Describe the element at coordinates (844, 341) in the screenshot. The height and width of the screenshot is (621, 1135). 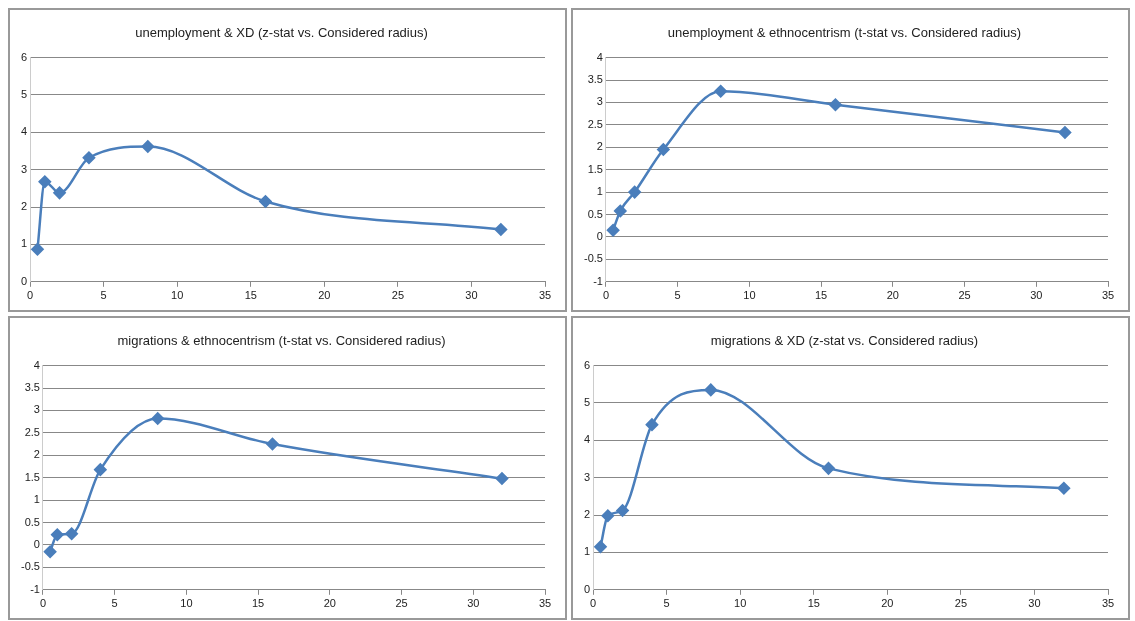
I see `chart-title: migrations & XD (z-stat vs. Considered radius)` at that location.